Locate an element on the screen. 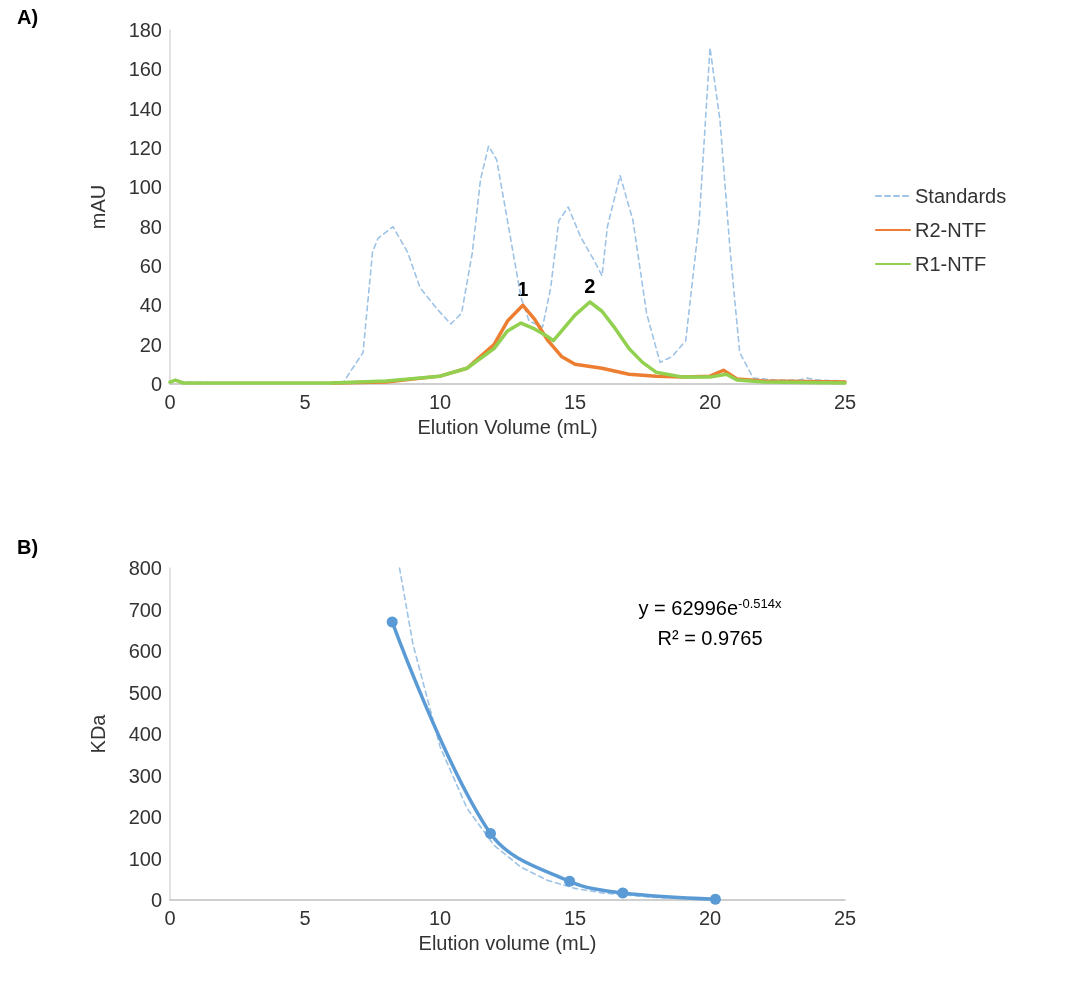  y-tick-label: 80 is located at coordinates (150, 226).